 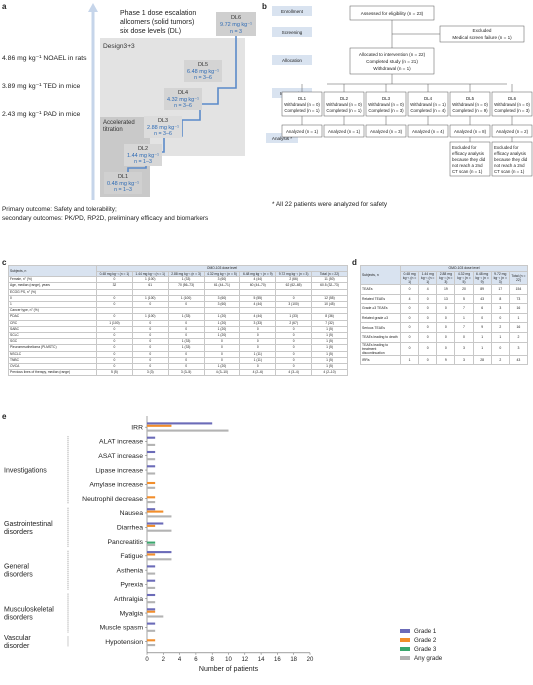 What do you see at coordinates (52, 336) in the screenshot?
I see `row-label: SCLC` at bounding box center [52, 336].